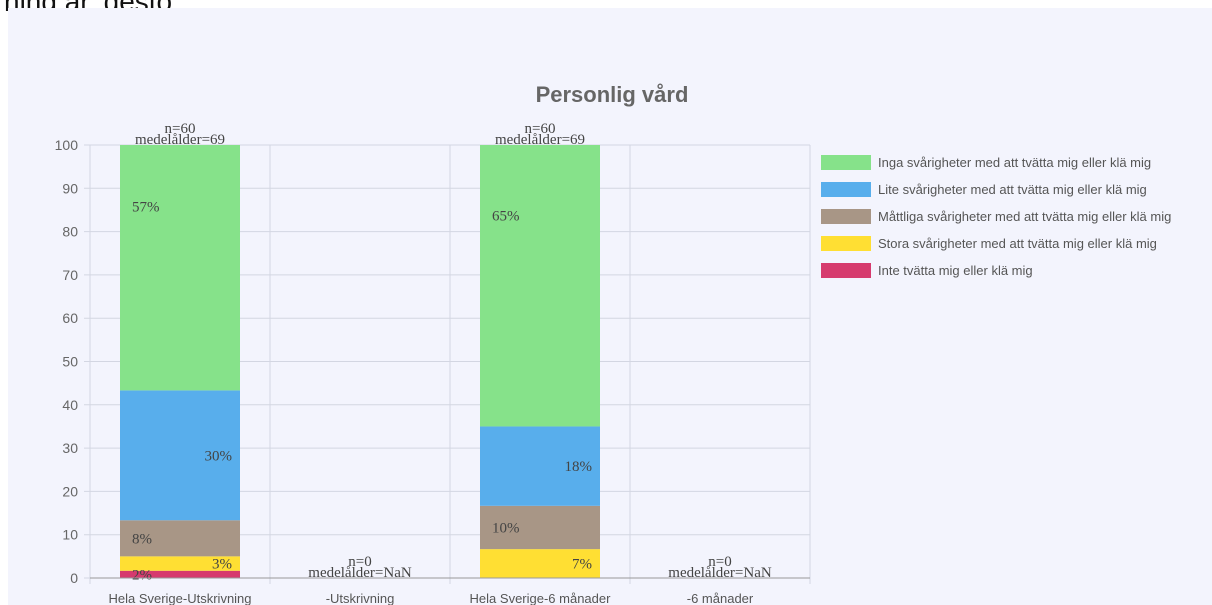  Describe the element at coordinates (70, 232) in the screenshot. I see `y-tick-label: 80` at that location.